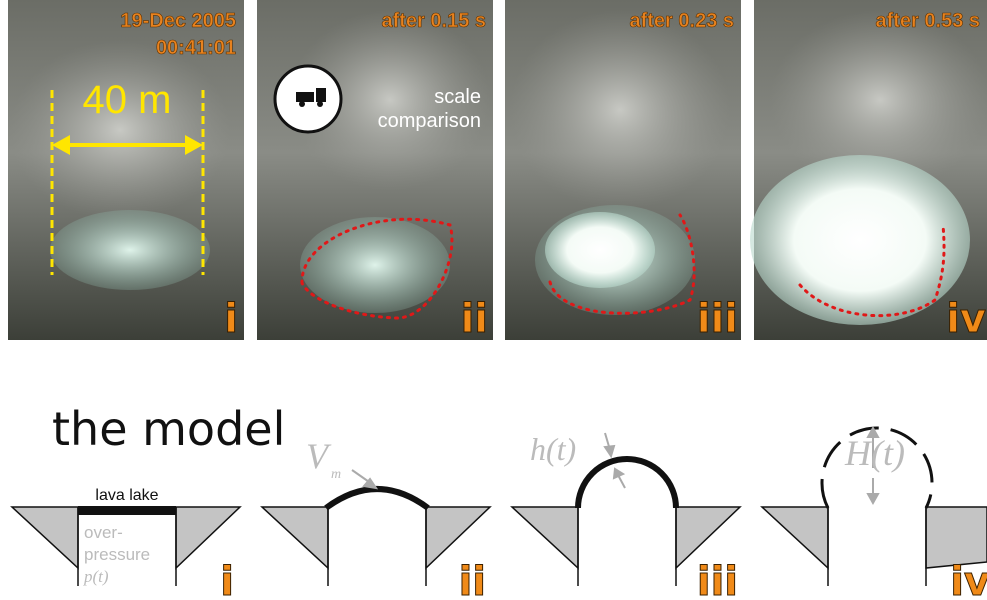 The width and height of the screenshot is (987, 600). What do you see at coordinates (103, 532) in the screenshot?
I see `pressure-label: over-` at bounding box center [103, 532].